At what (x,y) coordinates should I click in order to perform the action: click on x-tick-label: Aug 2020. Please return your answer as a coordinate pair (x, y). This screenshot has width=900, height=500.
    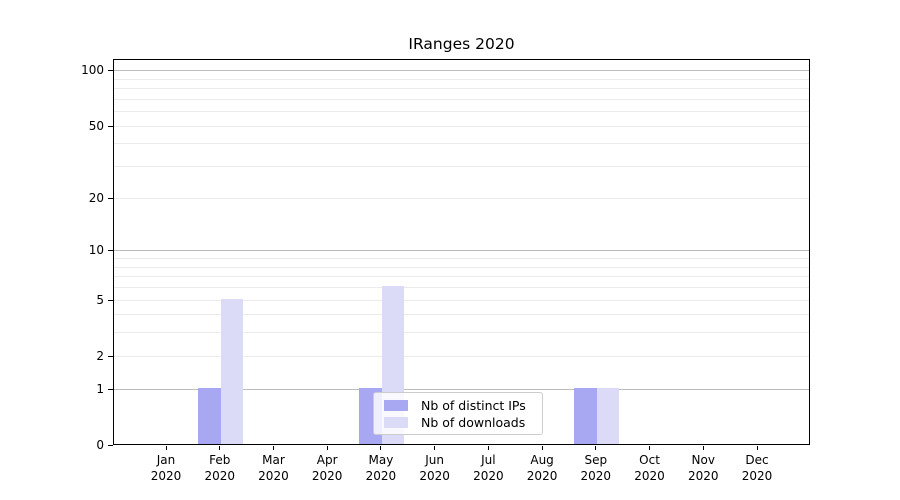
    Looking at the image, I should click on (542, 468).